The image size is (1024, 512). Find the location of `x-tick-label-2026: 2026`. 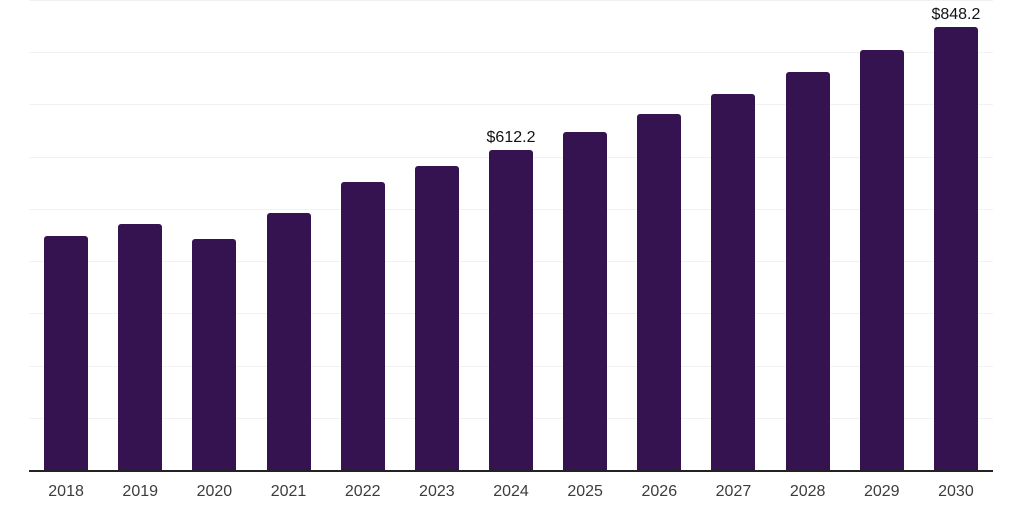

x-tick-label-2026: 2026 is located at coordinates (659, 491).